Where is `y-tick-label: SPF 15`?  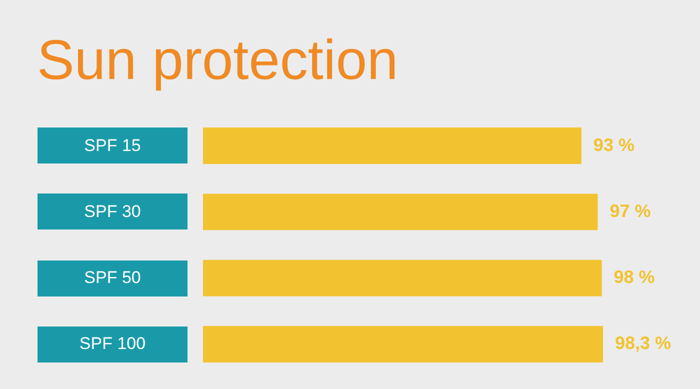
y-tick-label: SPF 15 is located at coordinates (112, 145).